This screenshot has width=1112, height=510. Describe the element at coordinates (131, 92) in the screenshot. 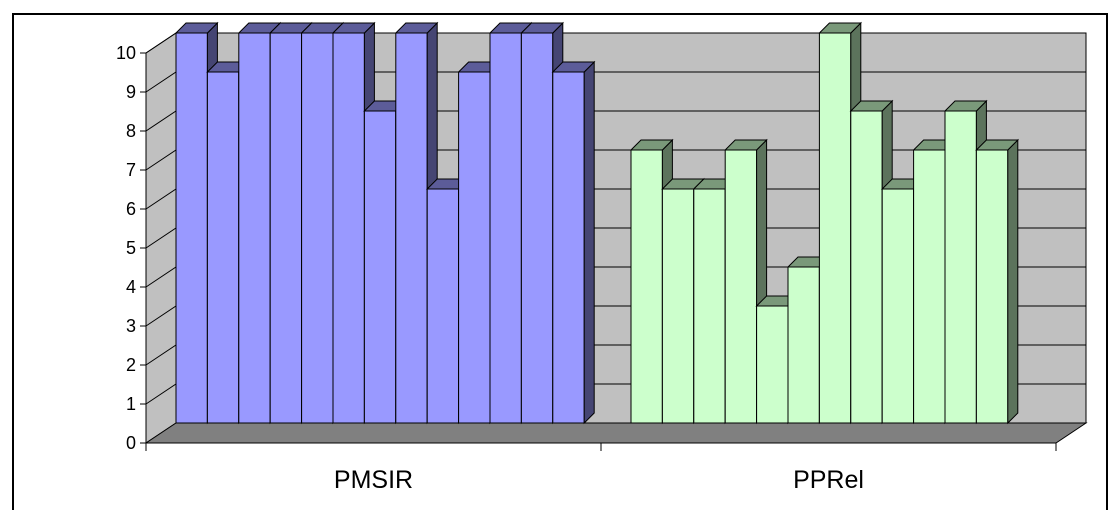

I see `y-tick-label: 9` at that location.